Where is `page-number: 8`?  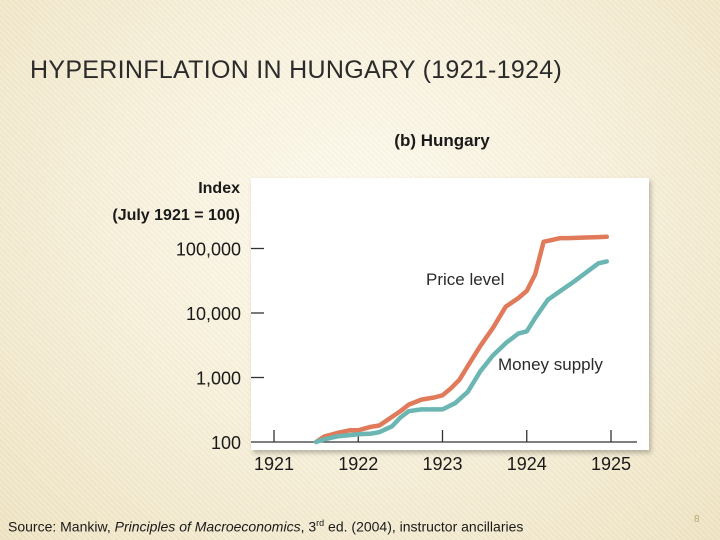
page-number: 8 is located at coordinates (697, 519).